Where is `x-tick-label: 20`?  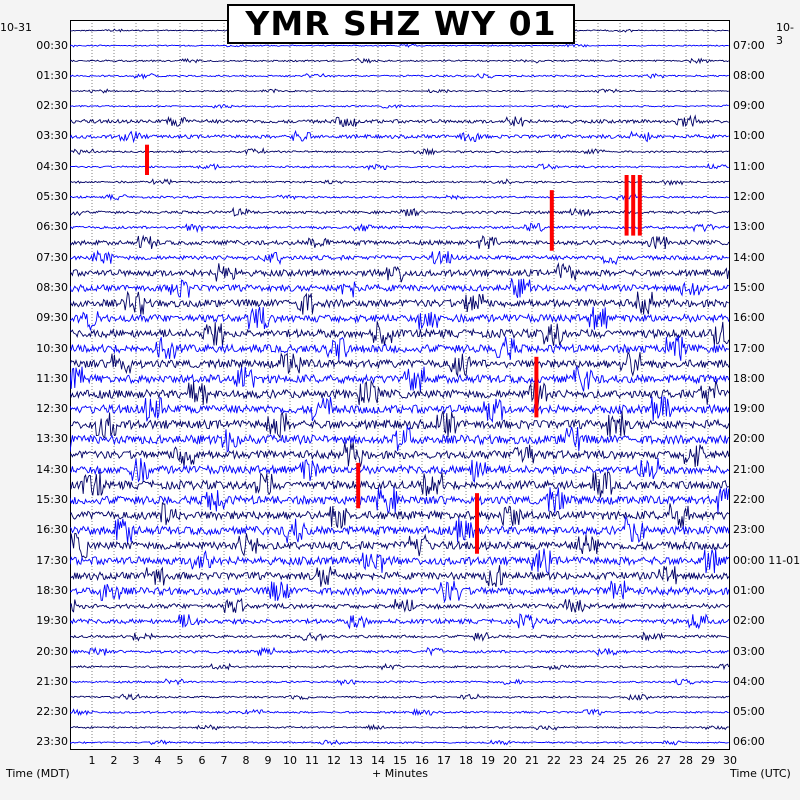
x-tick-label: 20 is located at coordinates (510, 760).